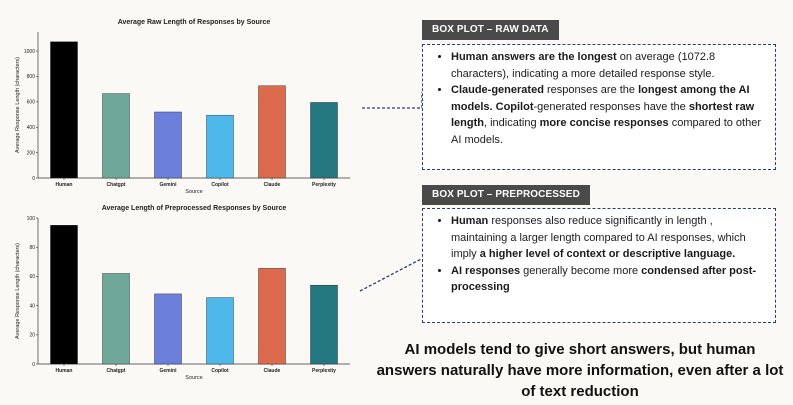 The image size is (793, 405). Describe the element at coordinates (390, 275) in the screenshot. I see `connector-pre` at that location.